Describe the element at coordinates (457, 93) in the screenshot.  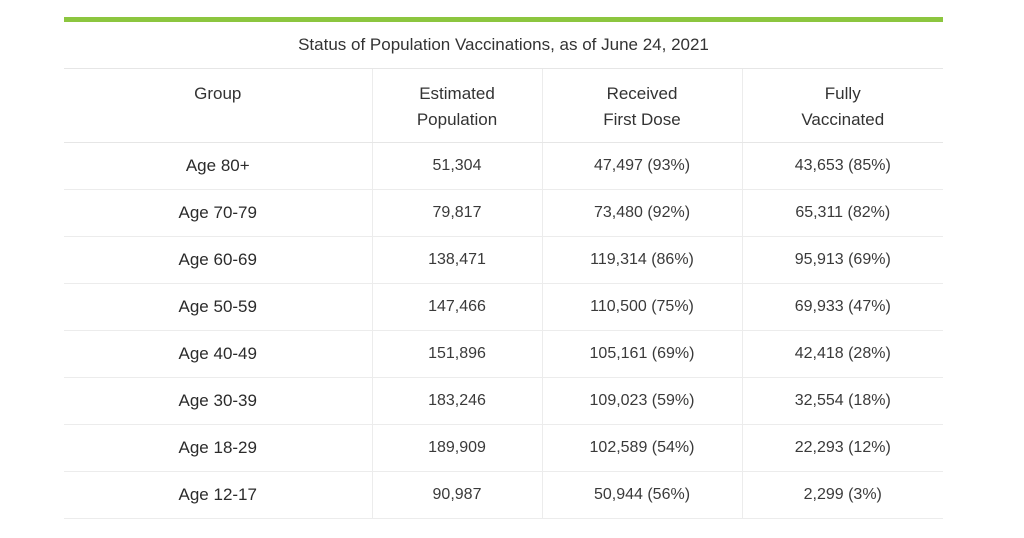
I see `header-estimated-population-line1: Estimated` at that location.